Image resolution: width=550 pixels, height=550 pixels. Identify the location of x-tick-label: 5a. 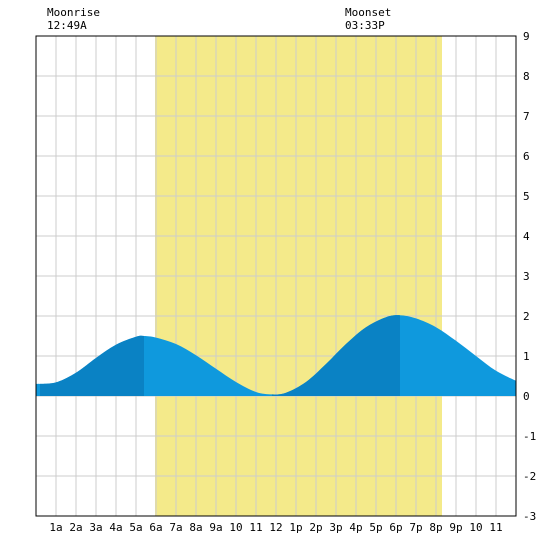
(135, 527).